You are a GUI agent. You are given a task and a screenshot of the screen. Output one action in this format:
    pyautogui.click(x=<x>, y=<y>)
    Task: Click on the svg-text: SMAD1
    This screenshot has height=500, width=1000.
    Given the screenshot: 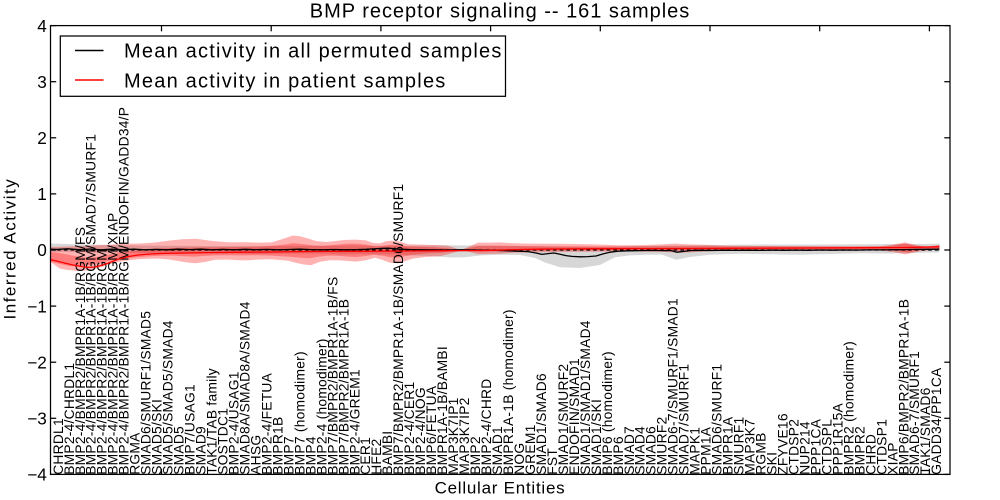 What is the action you would take?
    pyautogui.click(x=497, y=450)
    